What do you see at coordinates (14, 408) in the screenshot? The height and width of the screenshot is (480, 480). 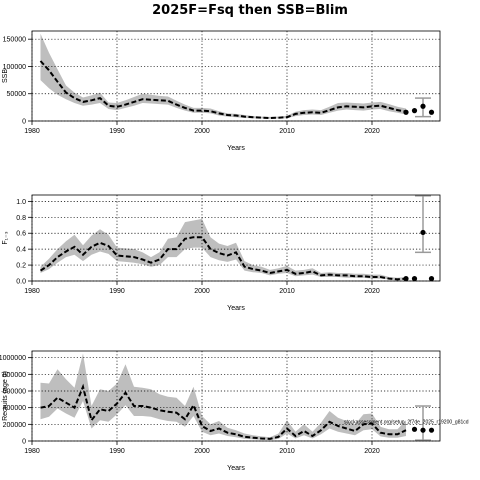 I see `y-tick-label: 400000` at bounding box center [14, 408].